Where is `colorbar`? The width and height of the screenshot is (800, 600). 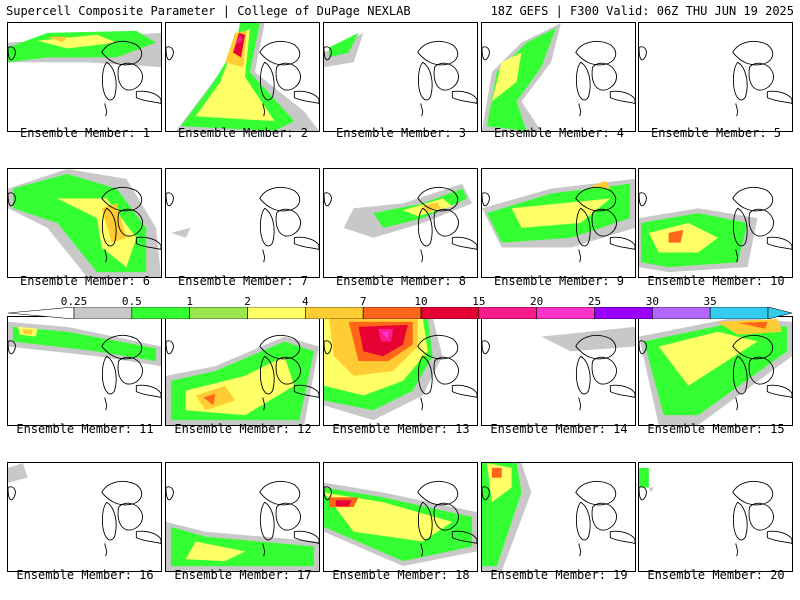
colorbar is located at coordinates (400, 313).